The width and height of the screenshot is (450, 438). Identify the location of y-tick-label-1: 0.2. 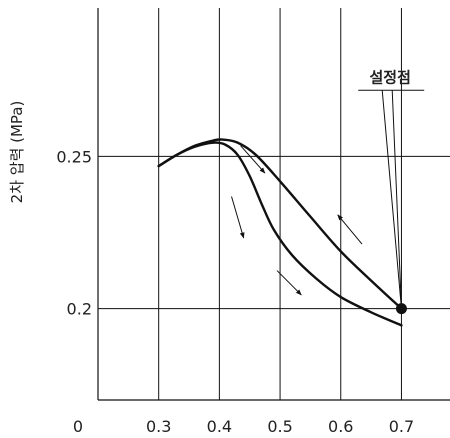
(79, 309).